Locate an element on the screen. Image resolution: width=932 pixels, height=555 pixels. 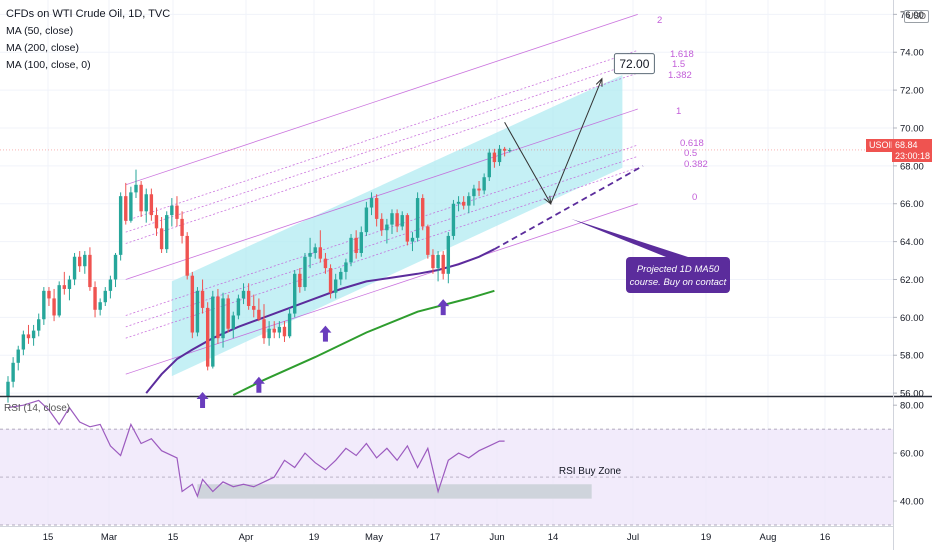
annotation-text-line: course. Buy on contact is located at coordinates (678, 282).